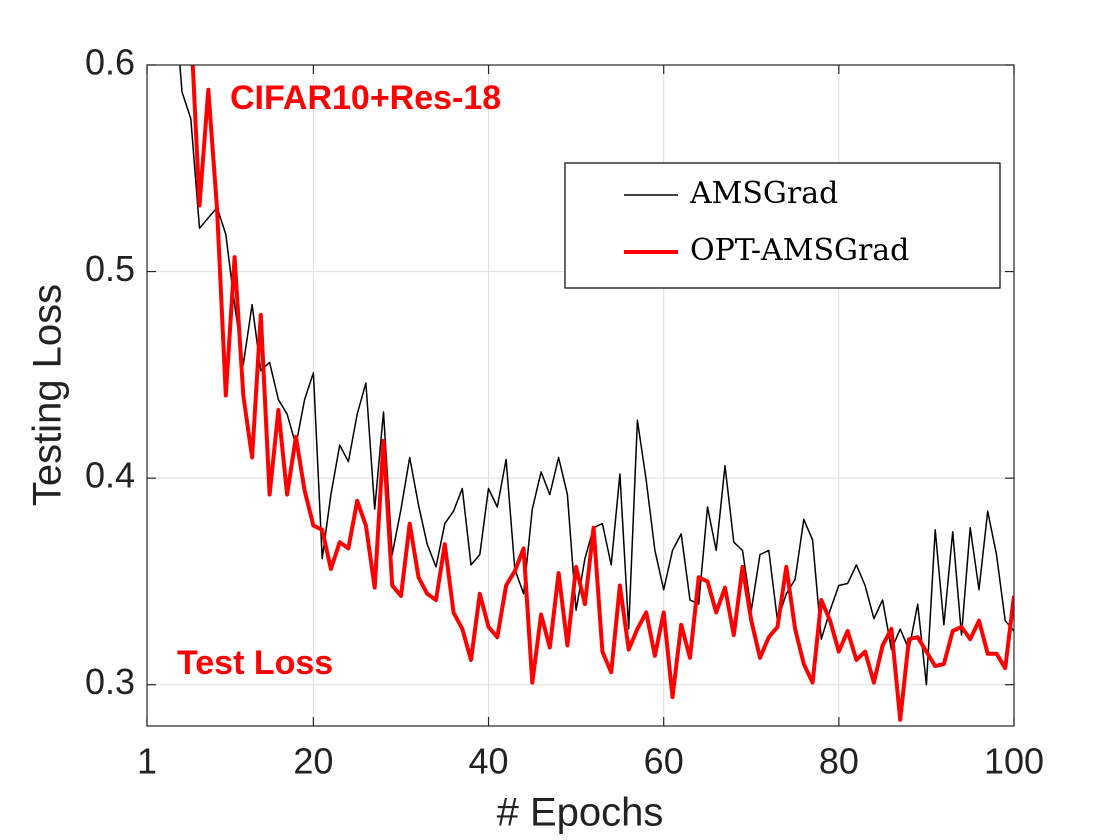  Describe the element at coordinates (110, 268) in the screenshot. I see `y-tick-label: 0.5` at that location.